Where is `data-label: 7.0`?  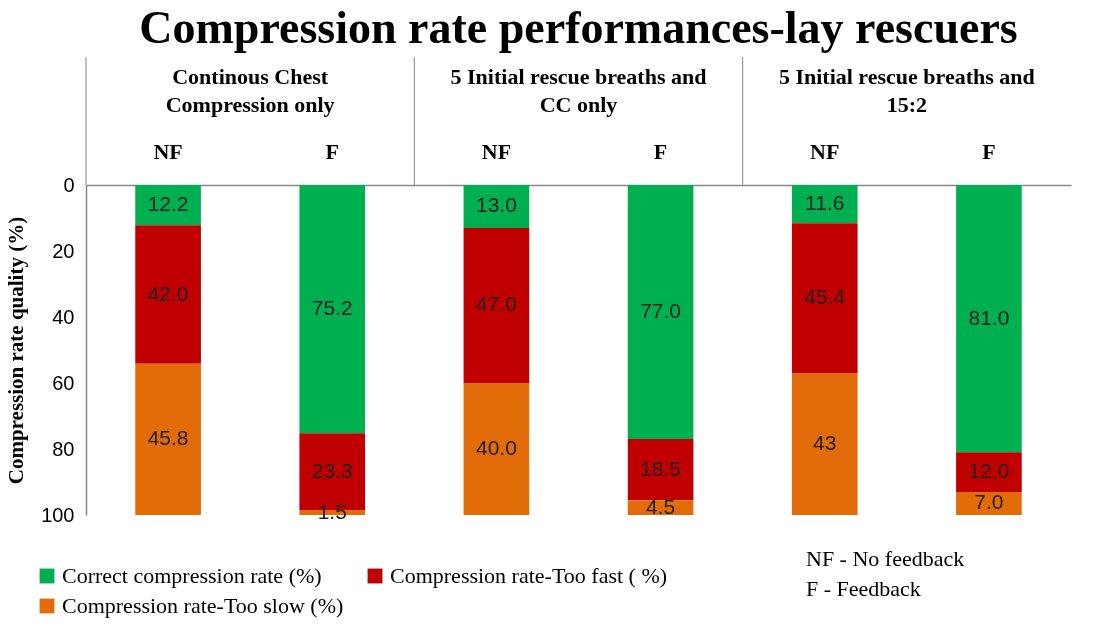
data-label: 7.0 is located at coordinates (989, 502).